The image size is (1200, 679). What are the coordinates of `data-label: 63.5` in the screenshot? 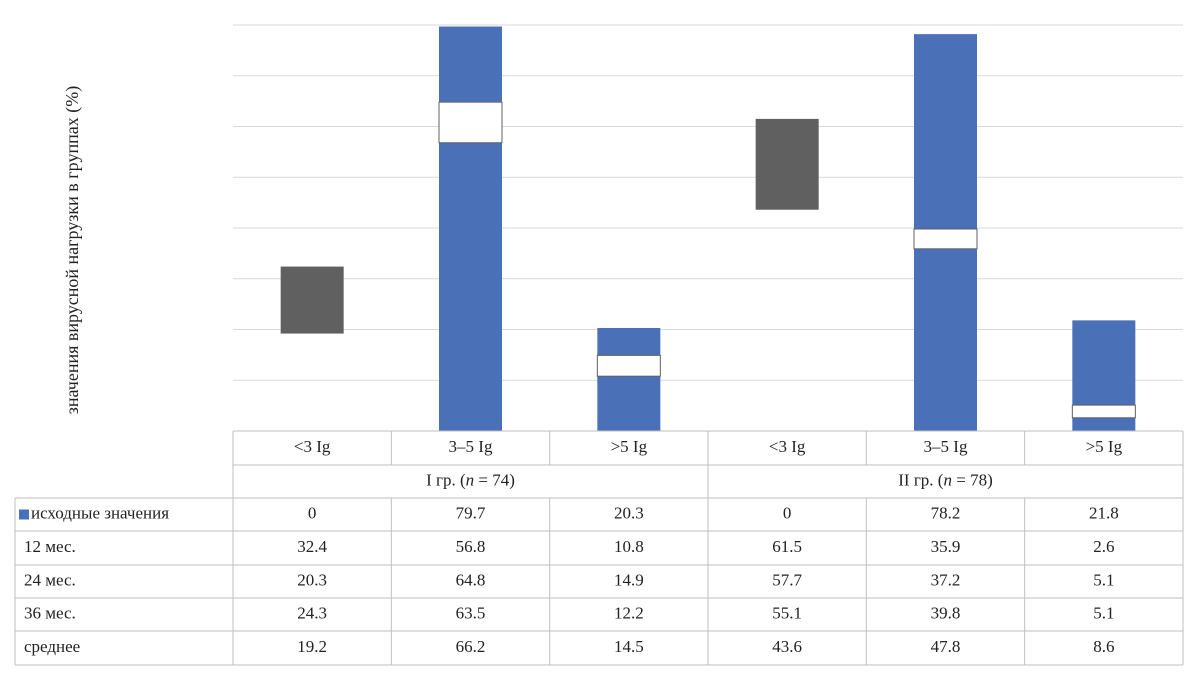 It's located at (471, 612).